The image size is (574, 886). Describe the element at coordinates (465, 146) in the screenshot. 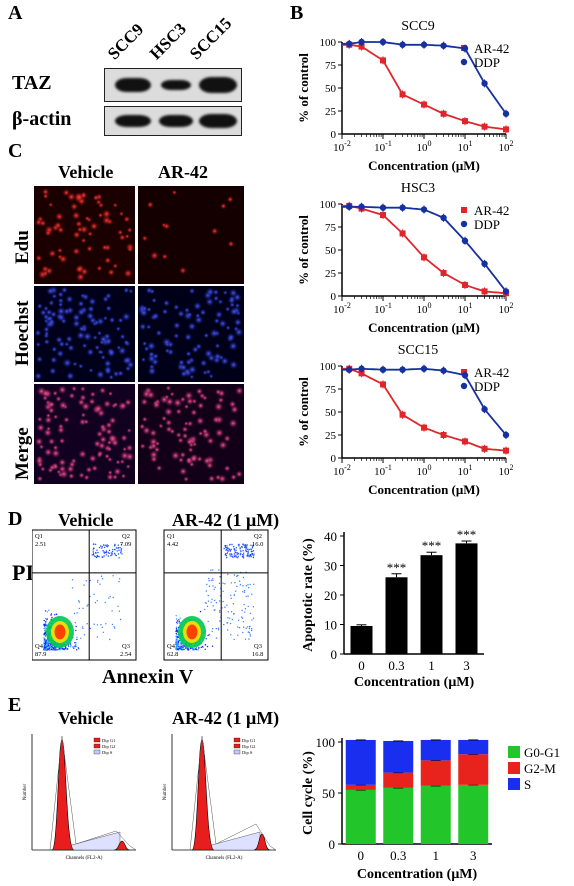

I see `x-tick-label: 10¹` at that location.